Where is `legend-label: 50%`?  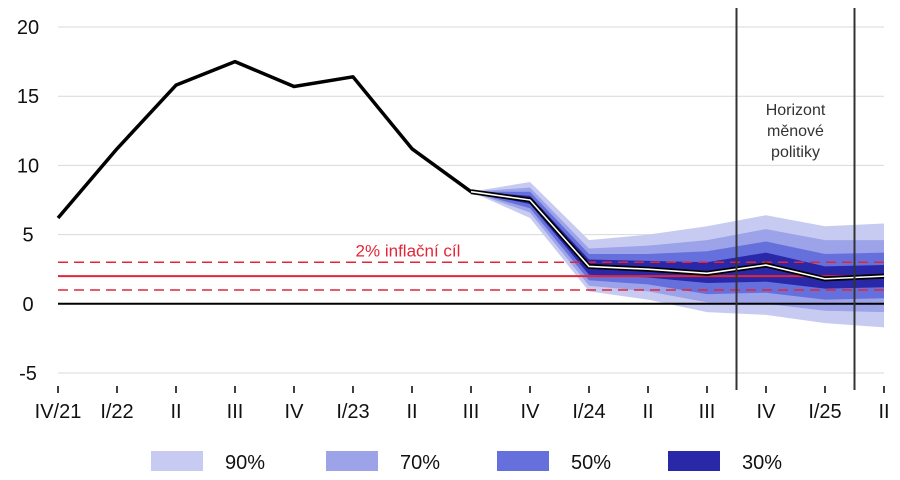 legend-label: 50% is located at coordinates (591, 463).